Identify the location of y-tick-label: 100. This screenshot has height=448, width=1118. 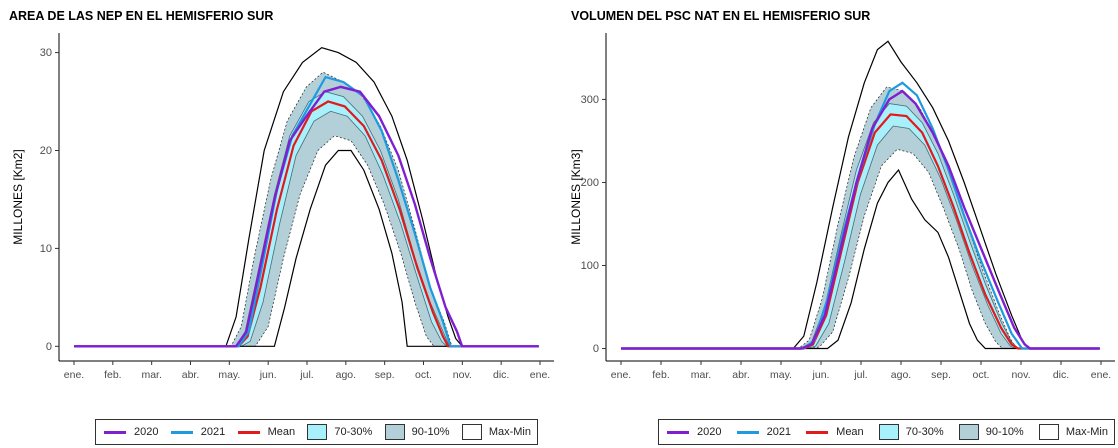
(590, 266).